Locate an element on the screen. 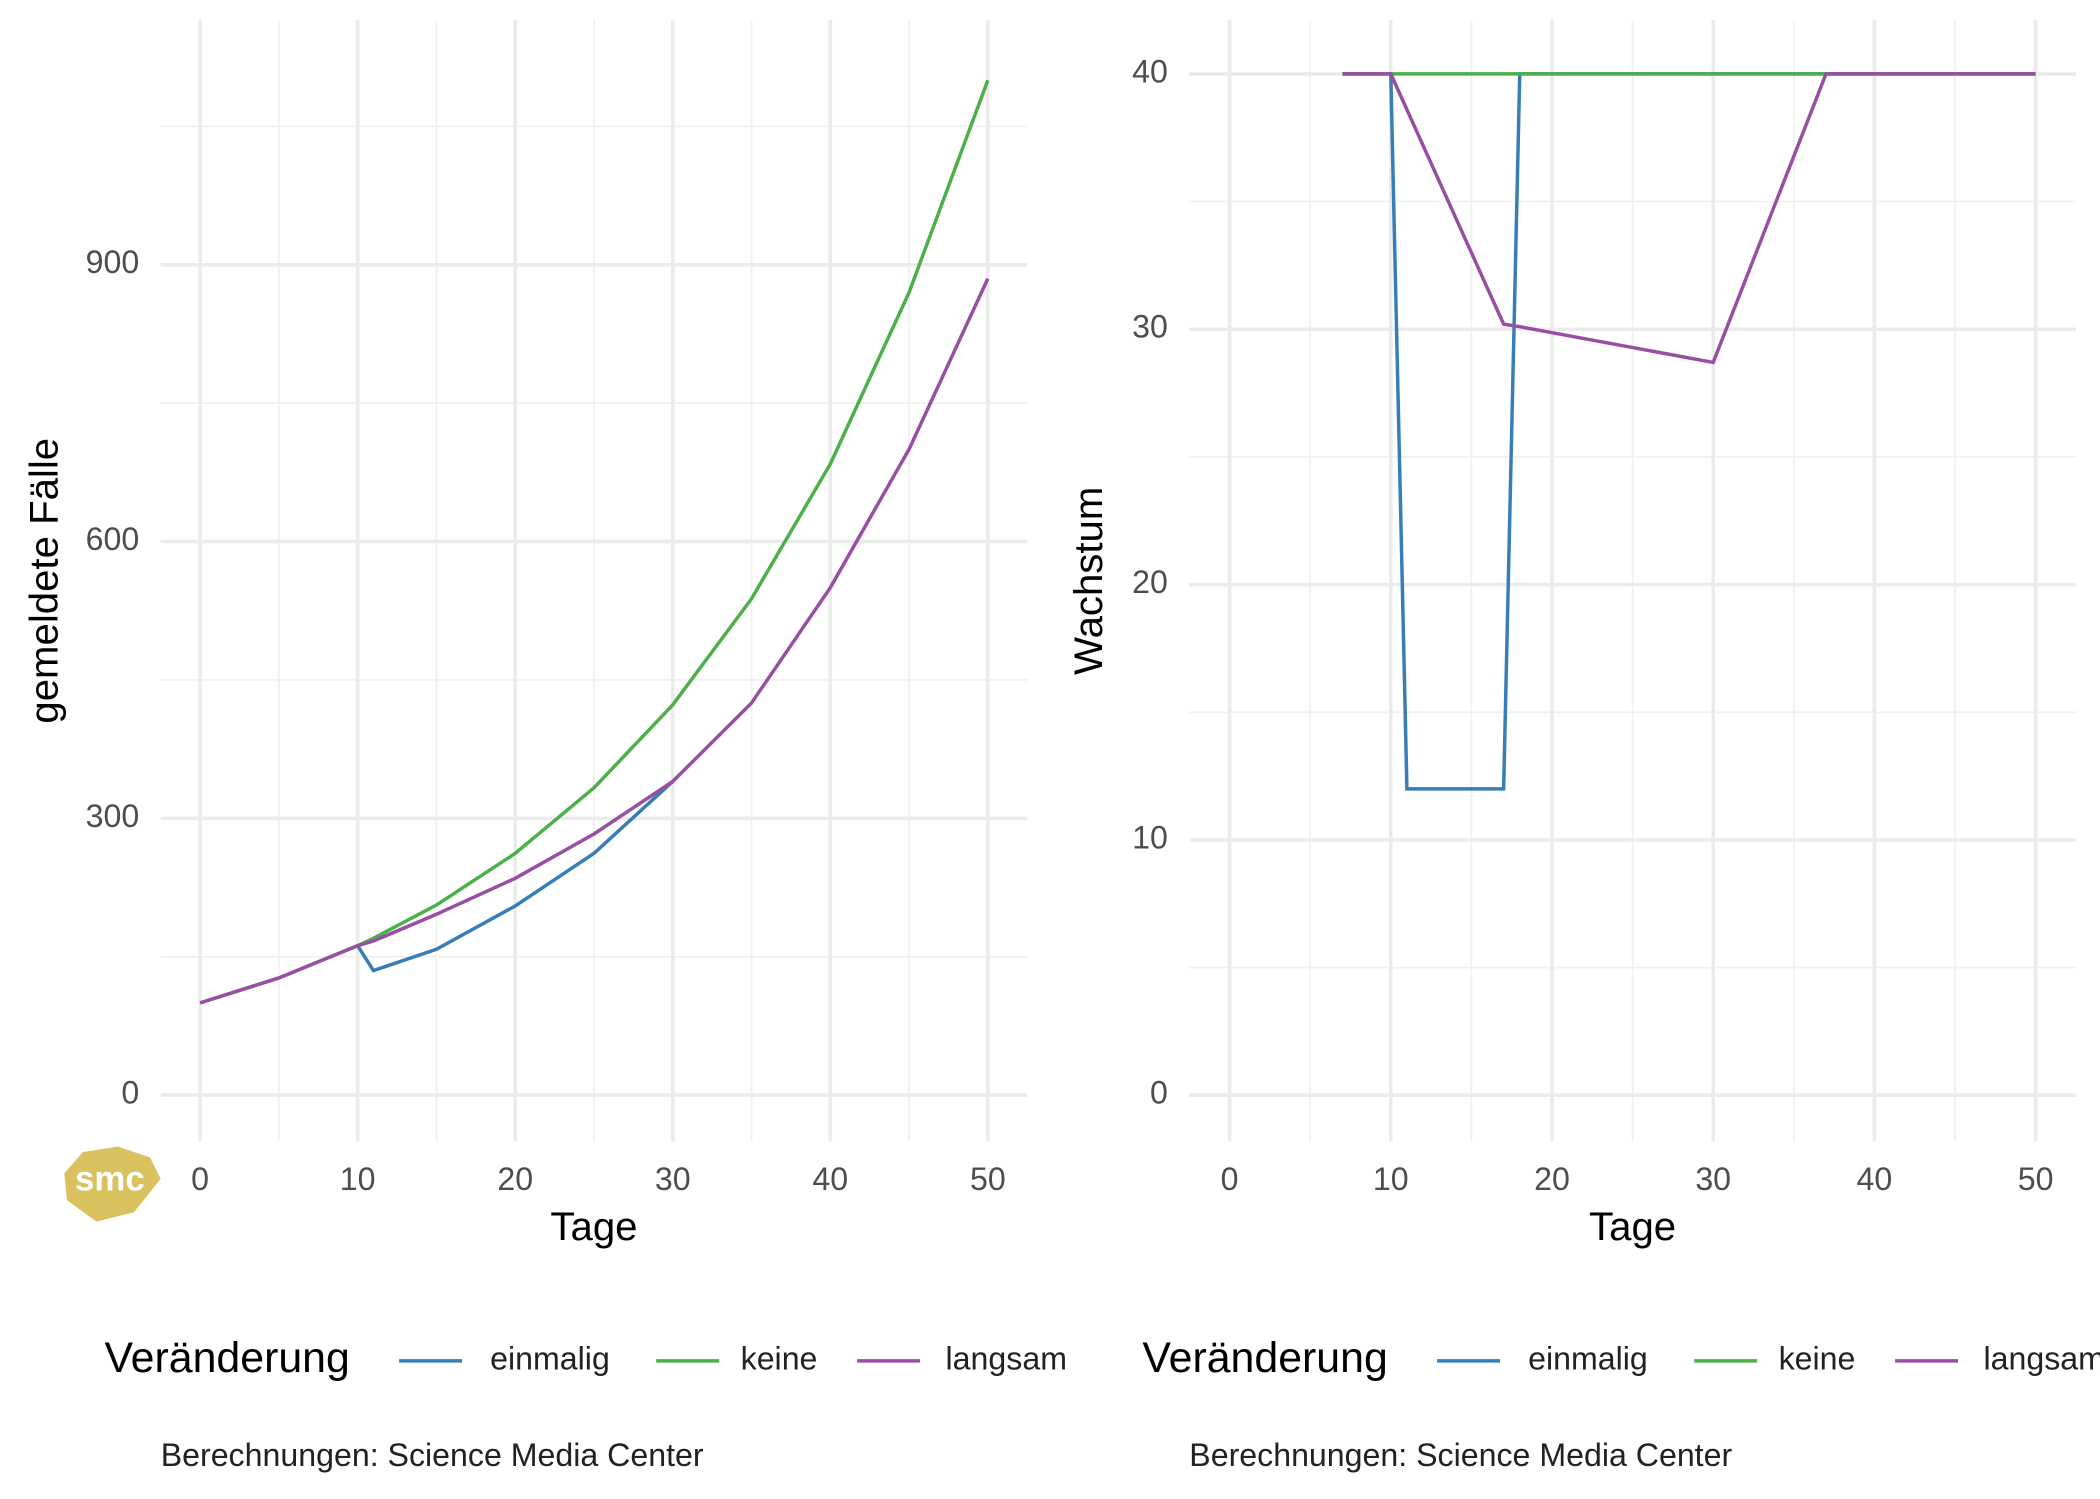  y-tick-label: 600 is located at coordinates (113, 539).